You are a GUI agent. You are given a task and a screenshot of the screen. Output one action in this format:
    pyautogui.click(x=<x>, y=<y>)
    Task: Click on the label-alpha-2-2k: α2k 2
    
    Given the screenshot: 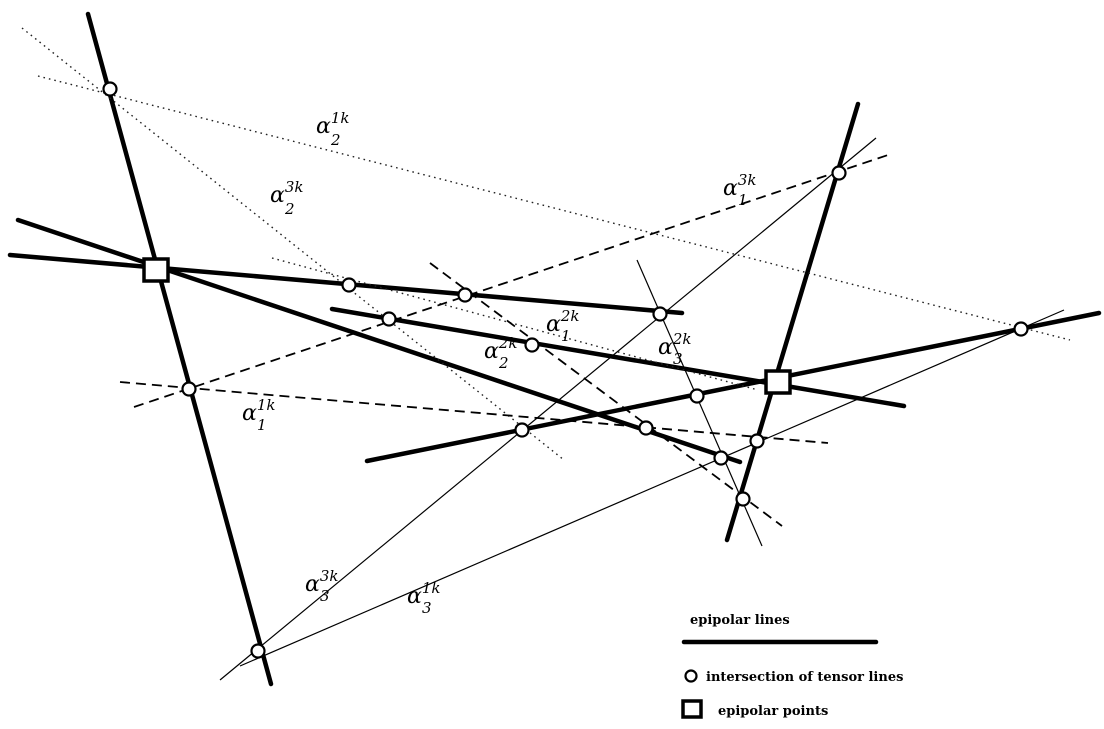 What is the action you would take?
    pyautogui.click(x=501, y=353)
    